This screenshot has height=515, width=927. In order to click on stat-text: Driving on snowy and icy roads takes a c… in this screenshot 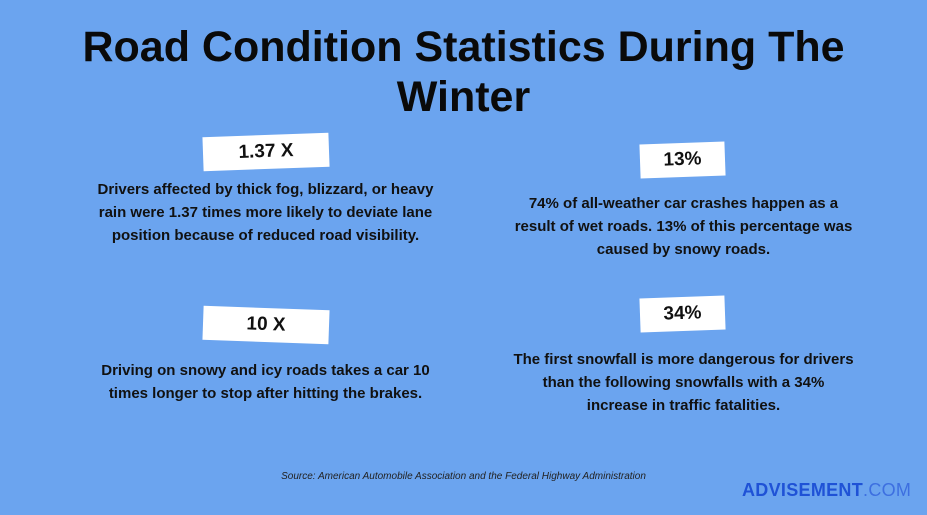, I will do `click(265, 382)`.